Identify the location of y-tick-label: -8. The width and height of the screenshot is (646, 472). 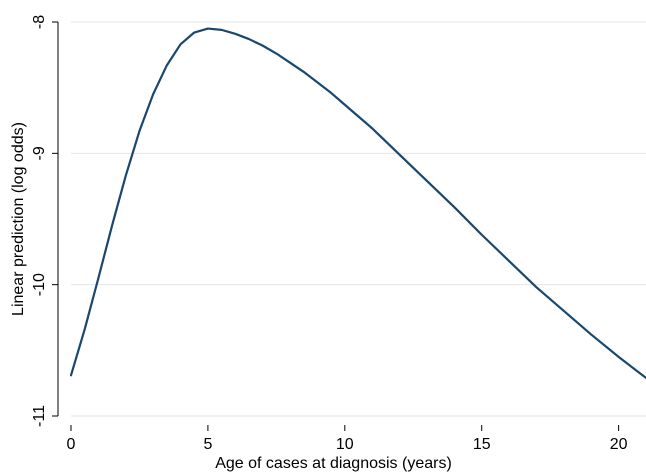
(39, 22).